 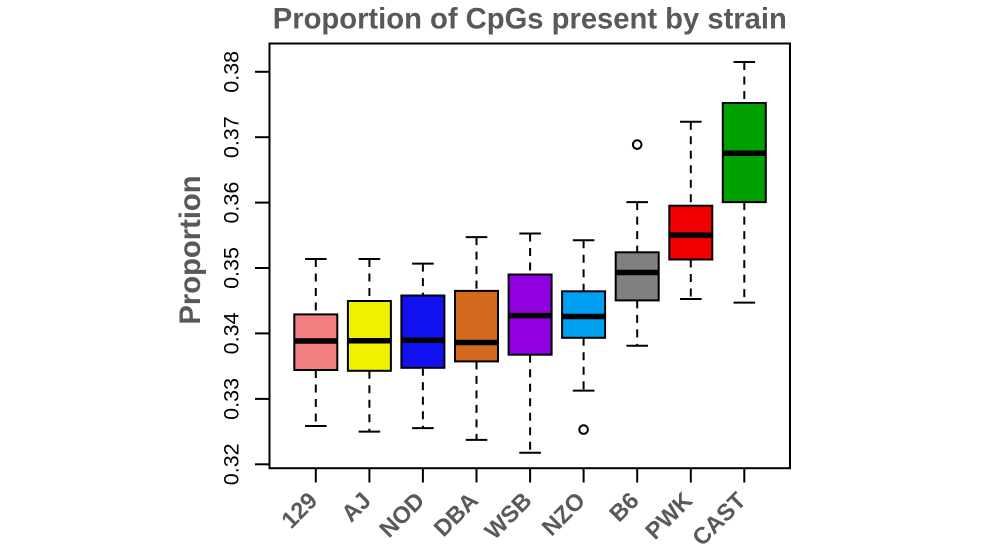 I want to click on svg-text: 0.32, so click(x=232, y=464).